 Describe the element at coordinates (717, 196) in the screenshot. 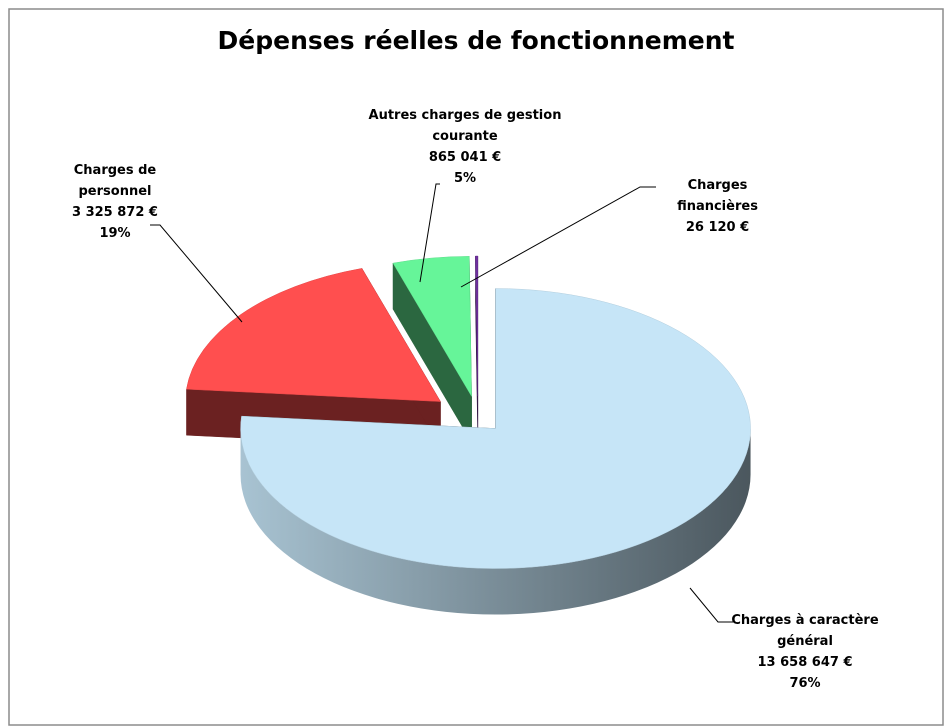

I see `label-category: Charges financières` at that location.